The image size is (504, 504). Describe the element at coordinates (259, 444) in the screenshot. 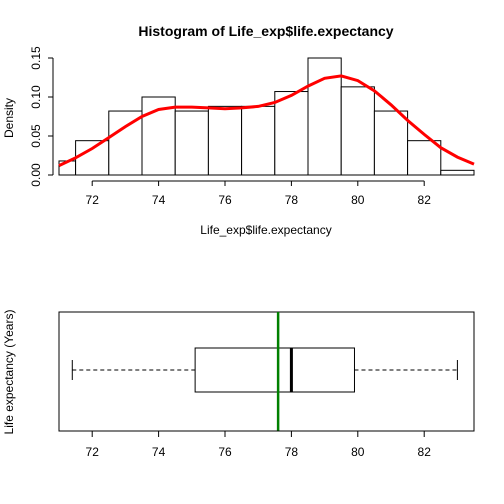

I see `boxplot-x-axis: 72 74 76 78 80 82` at that location.